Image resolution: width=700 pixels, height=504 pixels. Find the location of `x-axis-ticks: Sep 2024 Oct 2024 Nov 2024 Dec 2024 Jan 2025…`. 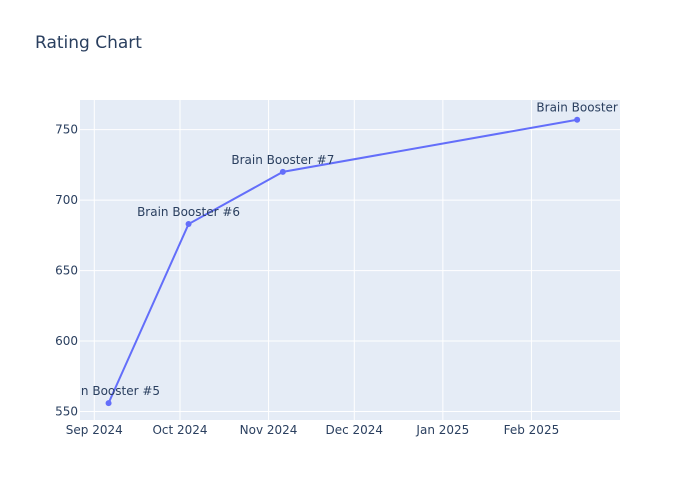

x-axis-ticks: Sep 2024 Oct 2024 Nov 2024 Dec 2024 Jan 2025… is located at coordinates (312, 430).